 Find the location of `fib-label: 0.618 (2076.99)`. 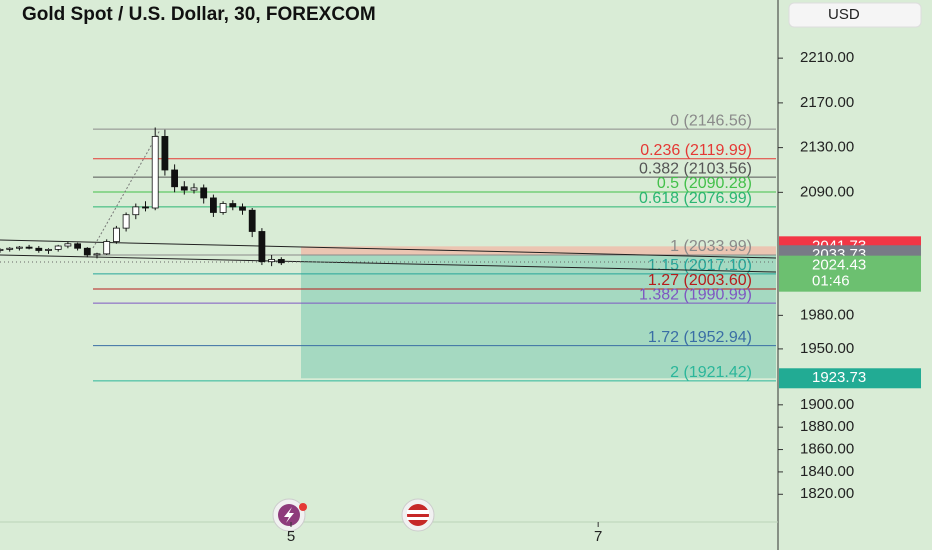

fib-label: 0.618 (2076.99) is located at coordinates (695, 198).